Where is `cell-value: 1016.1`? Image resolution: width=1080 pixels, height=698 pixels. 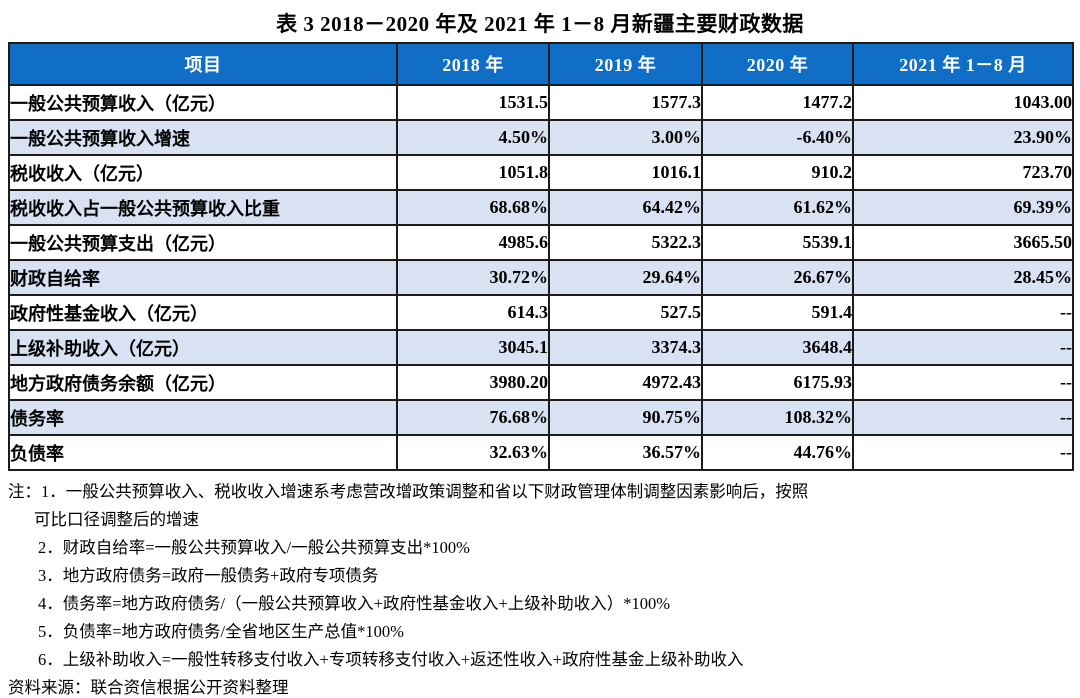
cell-value: 1016.1 is located at coordinates (625, 172).